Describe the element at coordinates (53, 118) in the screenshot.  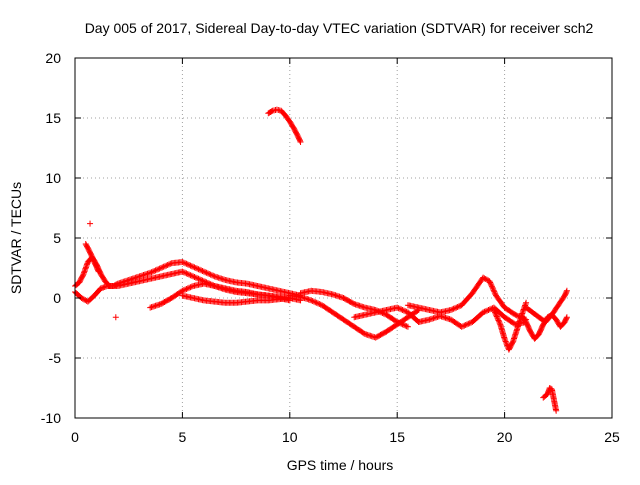
I see `y-tick-label: 15` at that location.